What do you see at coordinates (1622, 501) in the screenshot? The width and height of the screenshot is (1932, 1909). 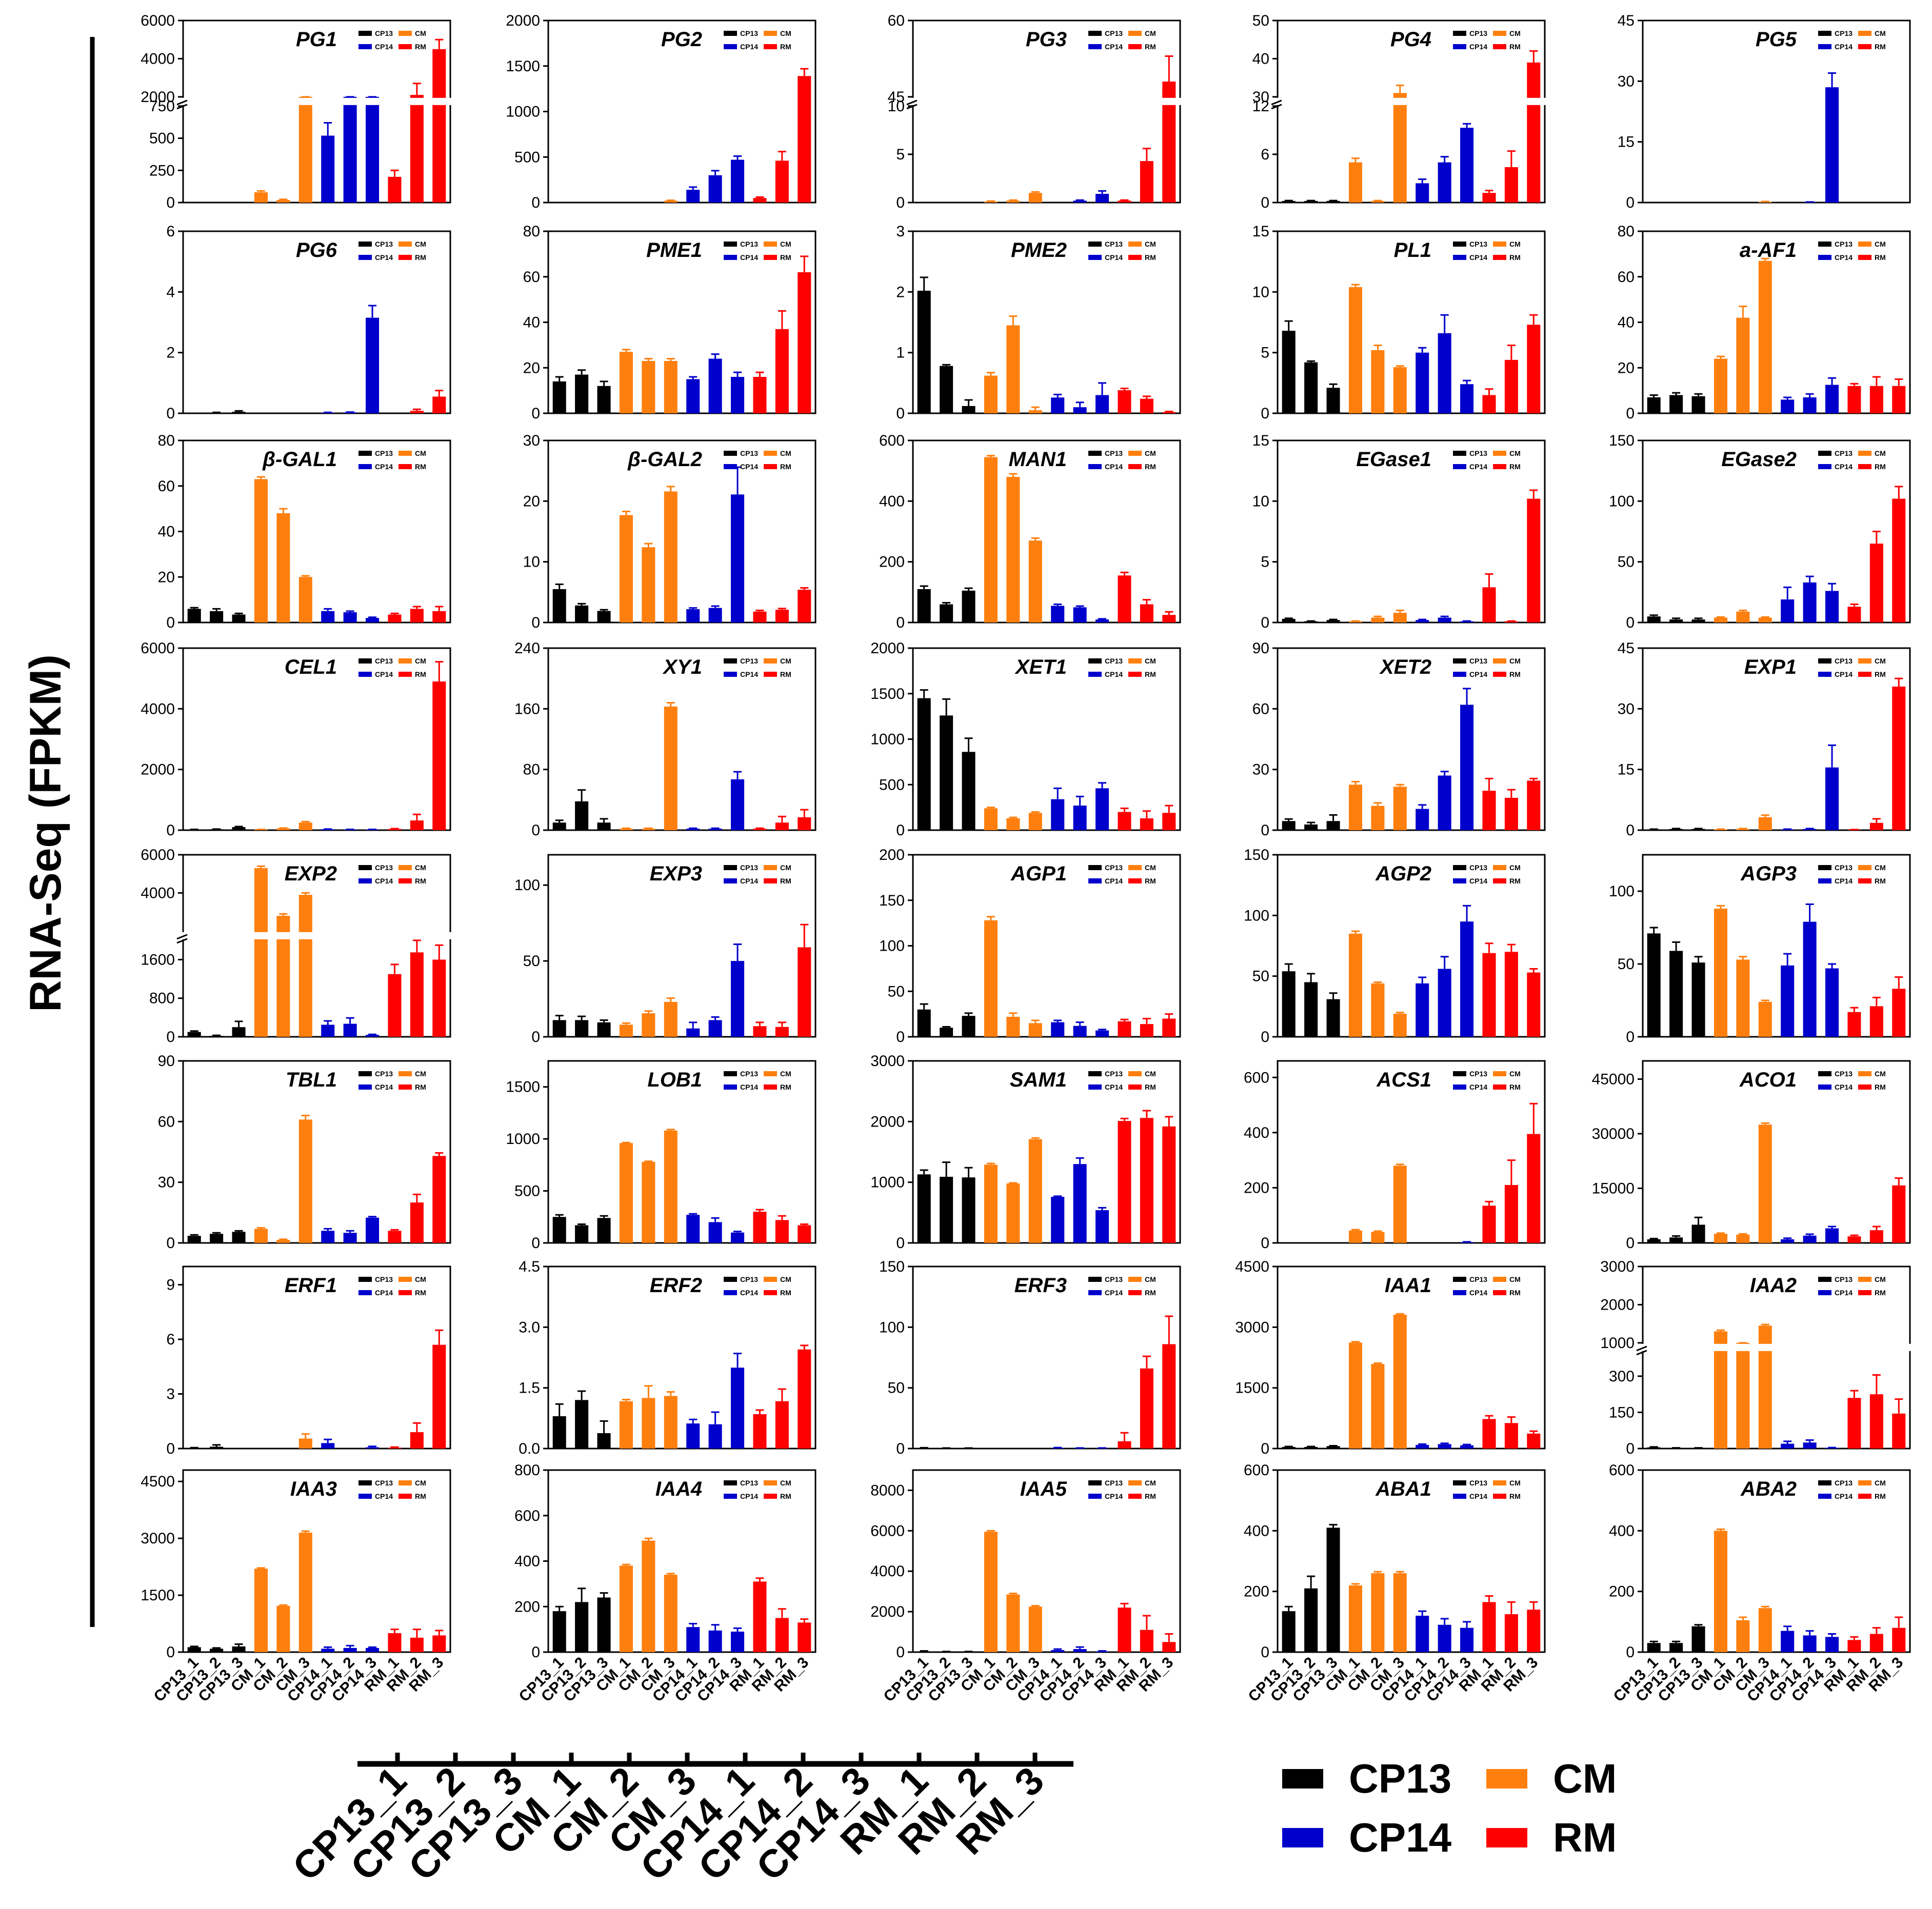 I see `y-tick-label: 100` at bounding box center [1622, 501].